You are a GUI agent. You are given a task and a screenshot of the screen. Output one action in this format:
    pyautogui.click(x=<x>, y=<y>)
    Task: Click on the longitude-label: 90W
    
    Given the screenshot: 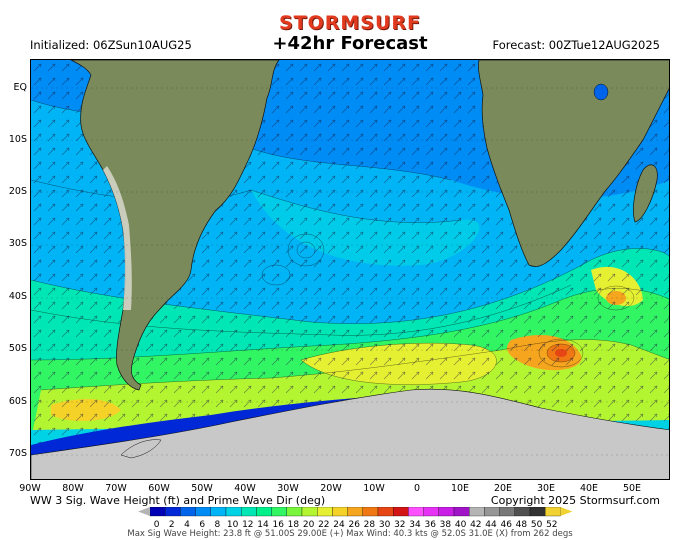 What is the action you would take?
    pyautogui.click(x=30, y=488)
    